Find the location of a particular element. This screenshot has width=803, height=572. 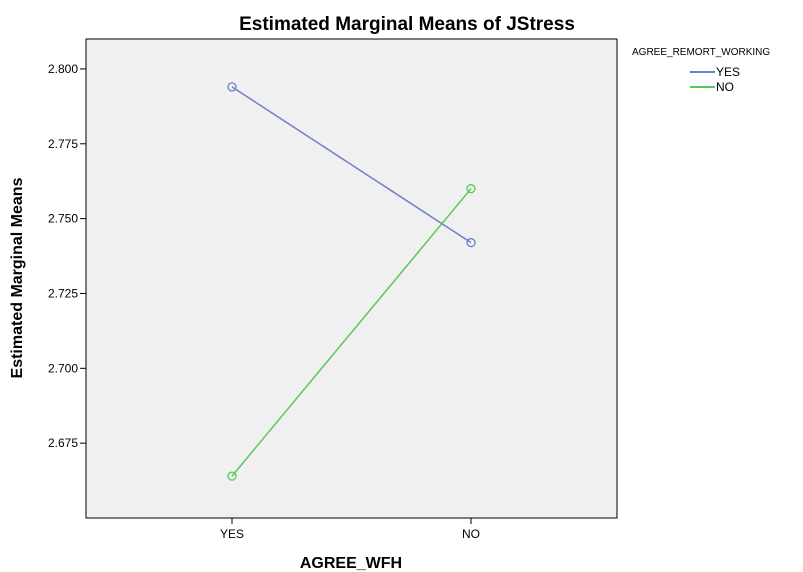

legend-title: AGREE_REMORT_WORKING is located at coordinates (701, 52).